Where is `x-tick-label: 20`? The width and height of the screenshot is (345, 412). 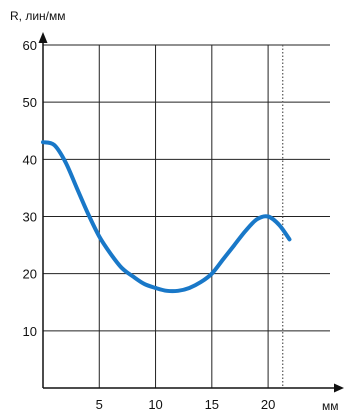
x-tick-label: 20 is located at coordinates (268, 404).